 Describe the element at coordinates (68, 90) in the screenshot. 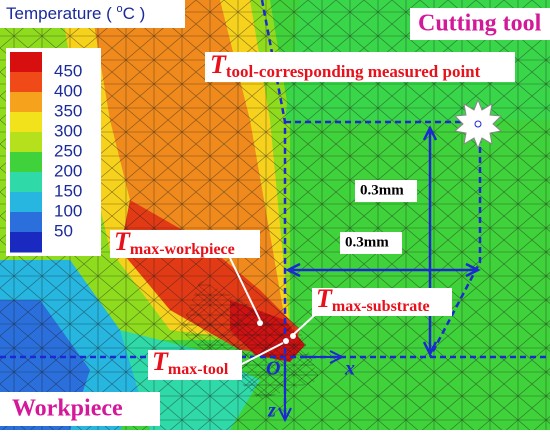

I see `legend-tick-label: 400` at that location.